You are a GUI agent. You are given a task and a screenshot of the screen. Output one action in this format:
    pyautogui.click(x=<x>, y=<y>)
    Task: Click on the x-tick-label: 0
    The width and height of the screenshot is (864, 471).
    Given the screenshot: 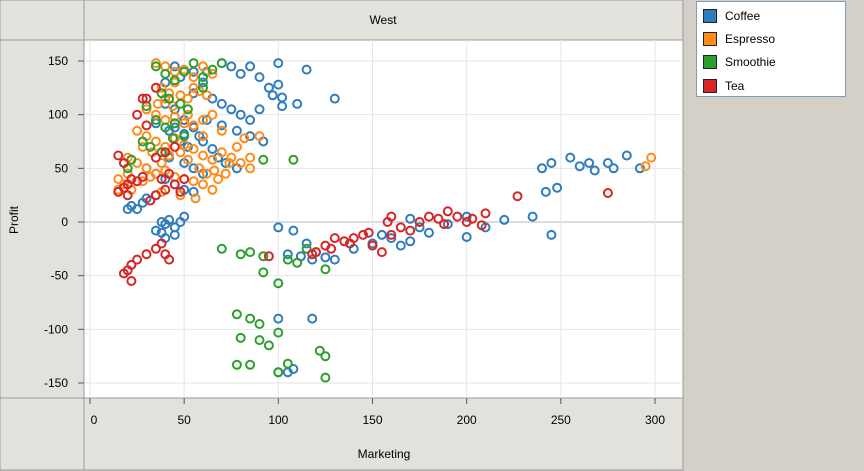 What is the action you would take?
    pyautogui.click(x=94, y=420)
    